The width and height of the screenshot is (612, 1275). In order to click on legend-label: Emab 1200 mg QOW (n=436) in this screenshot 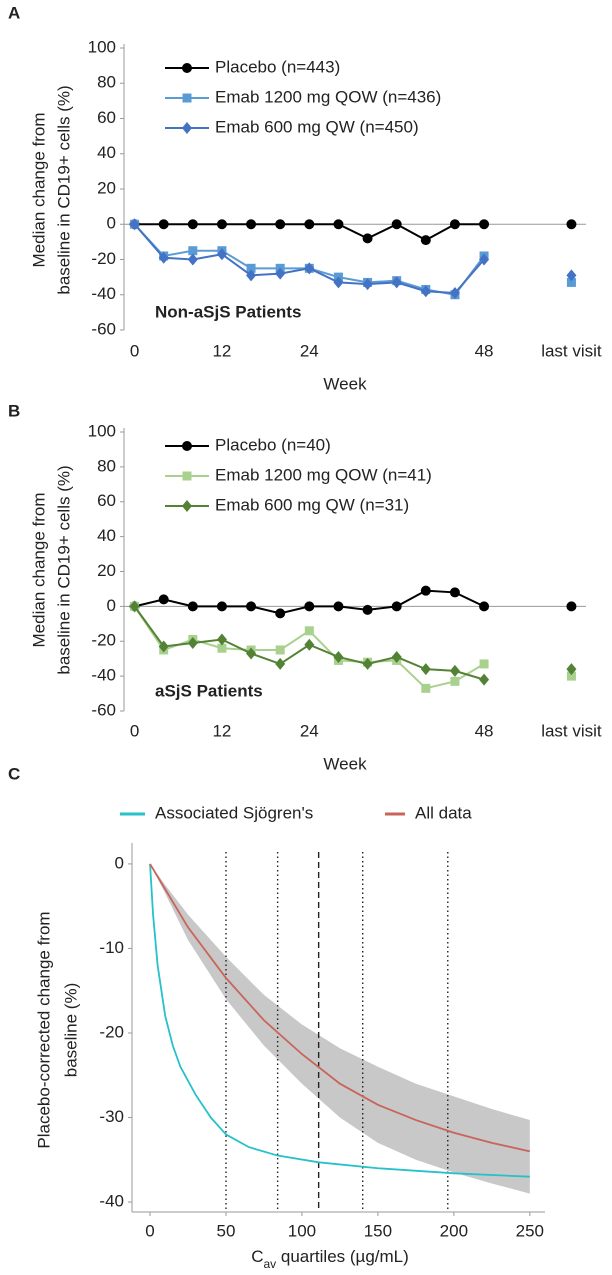, I will do `click(328, 96)`.